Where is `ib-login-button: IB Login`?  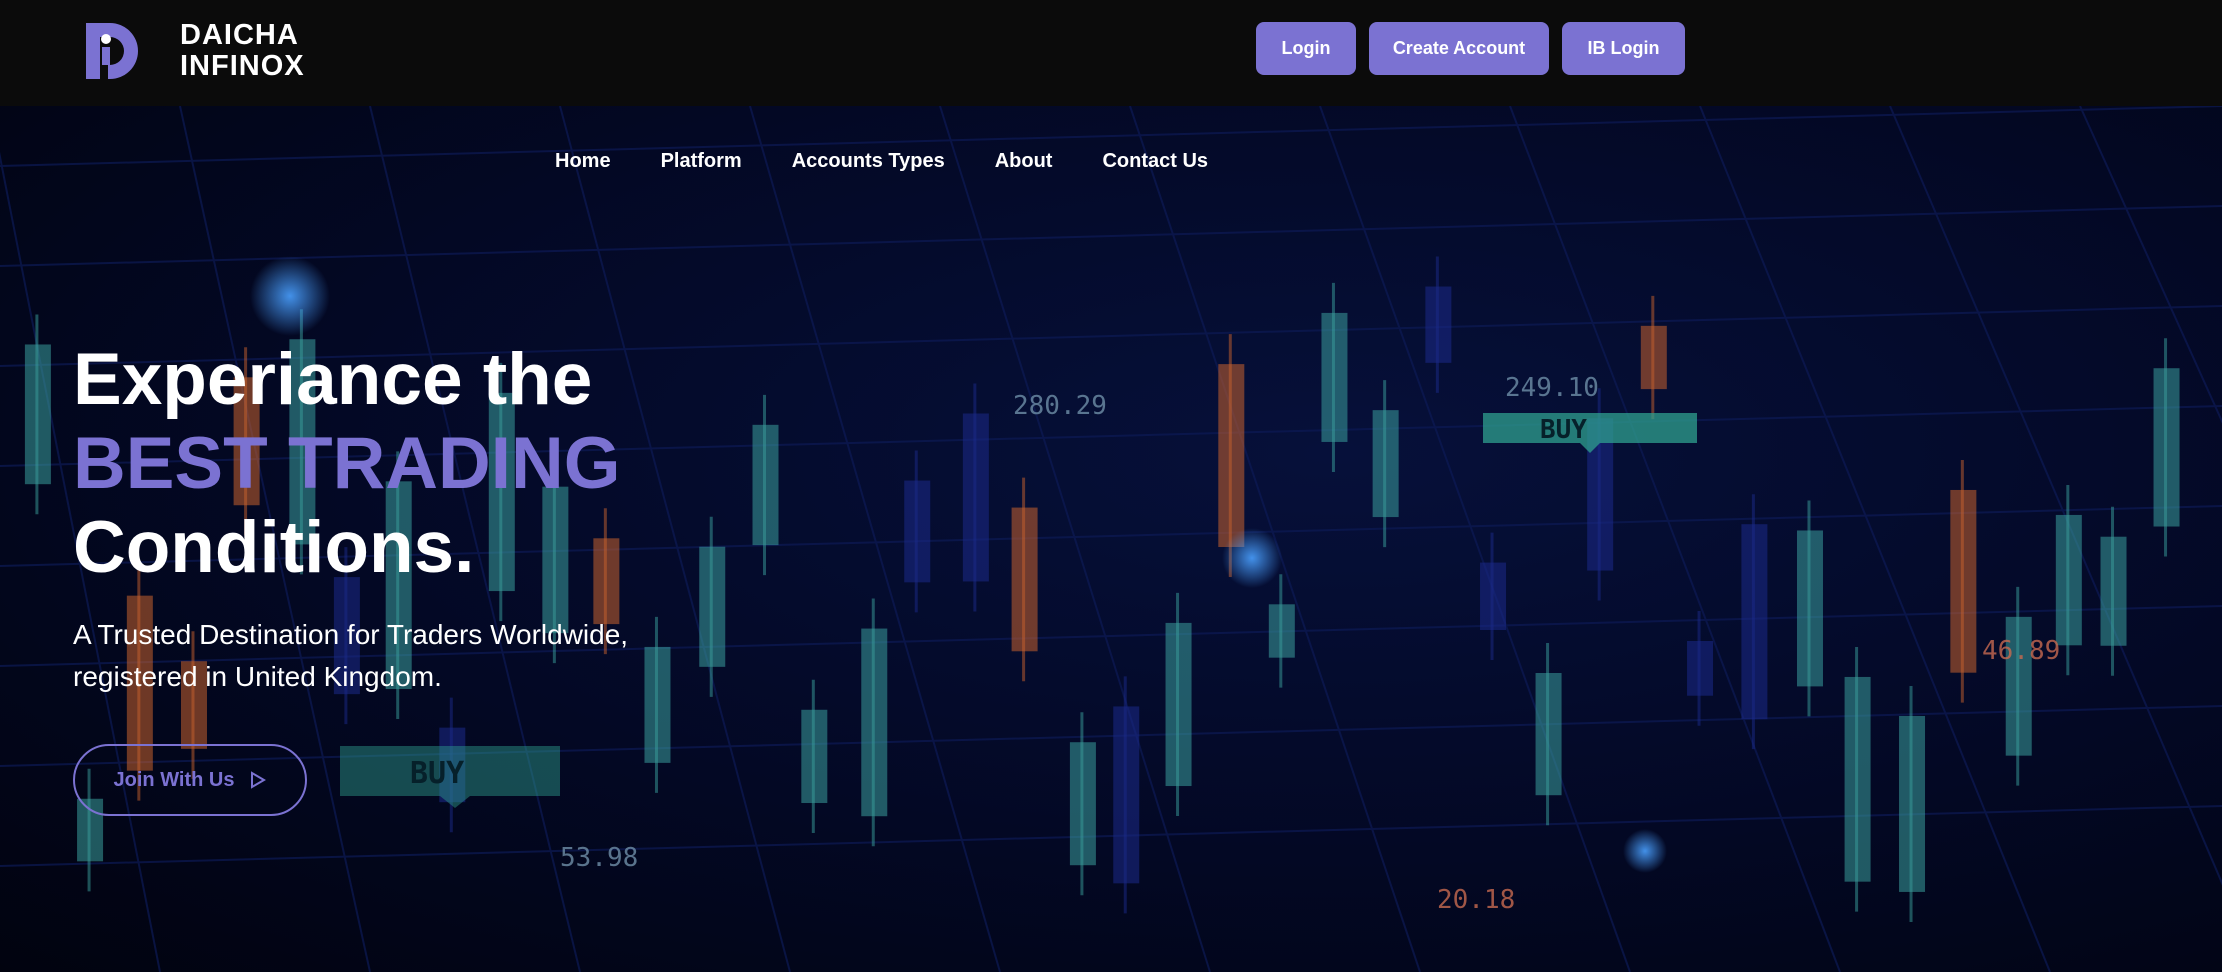 ib-login-button: IB Login is located at coordinates (1623, 48).